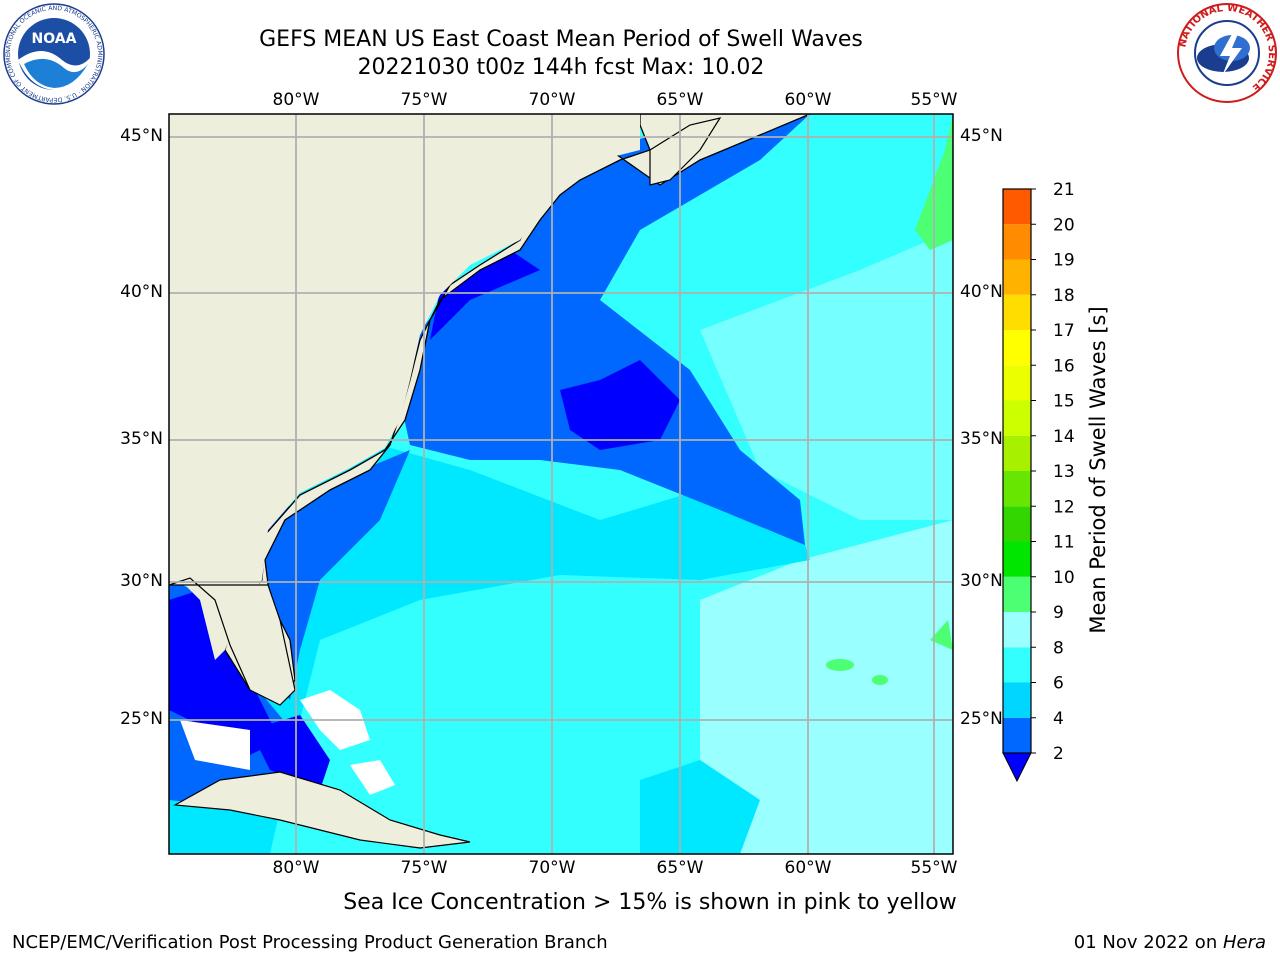 Image resolution: width=1280 pixels, height=960 pixels. Describe the element at coordinates (1058, 613) in the screenshot. I see `colorbar-tick-label-9: 9` at that location.